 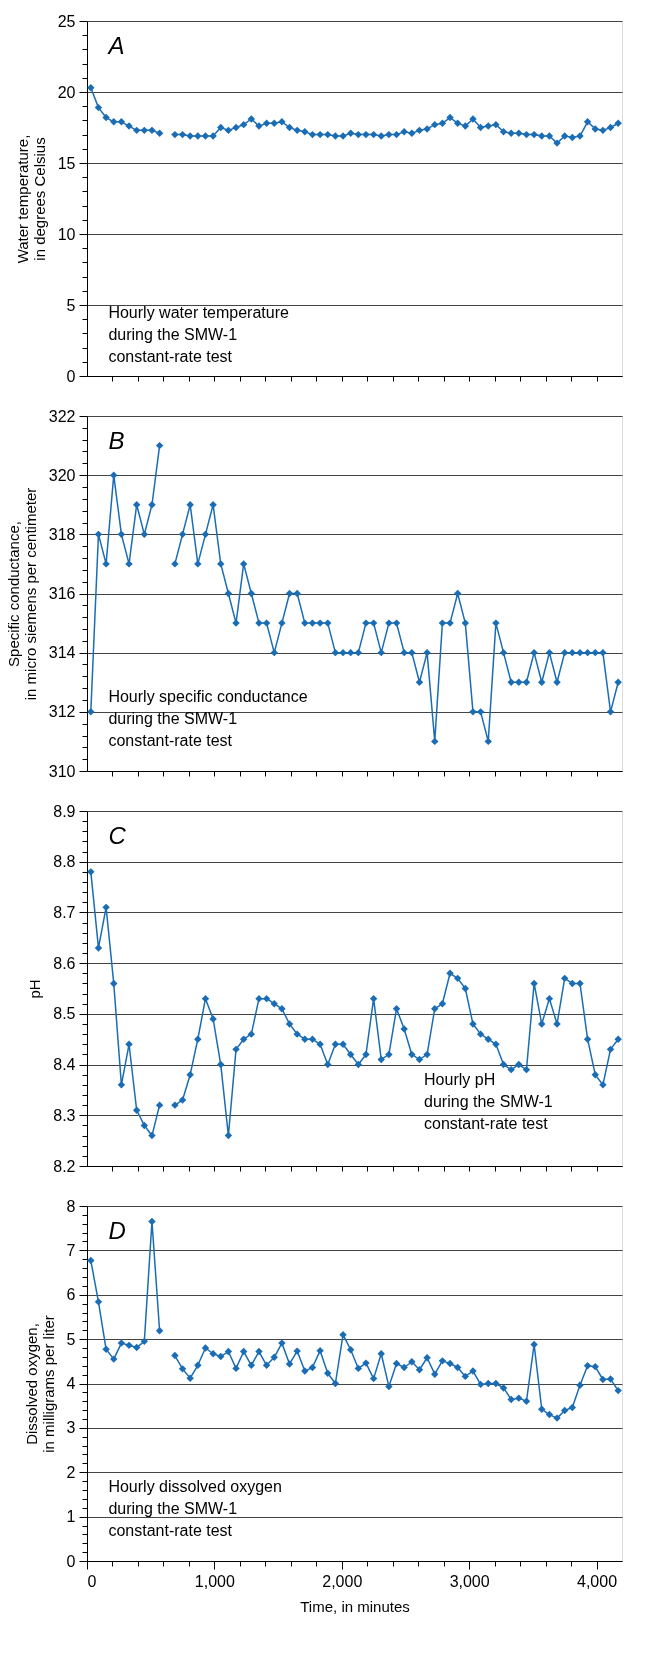 I want to click on annotation: B, so click(x=116, y=441).